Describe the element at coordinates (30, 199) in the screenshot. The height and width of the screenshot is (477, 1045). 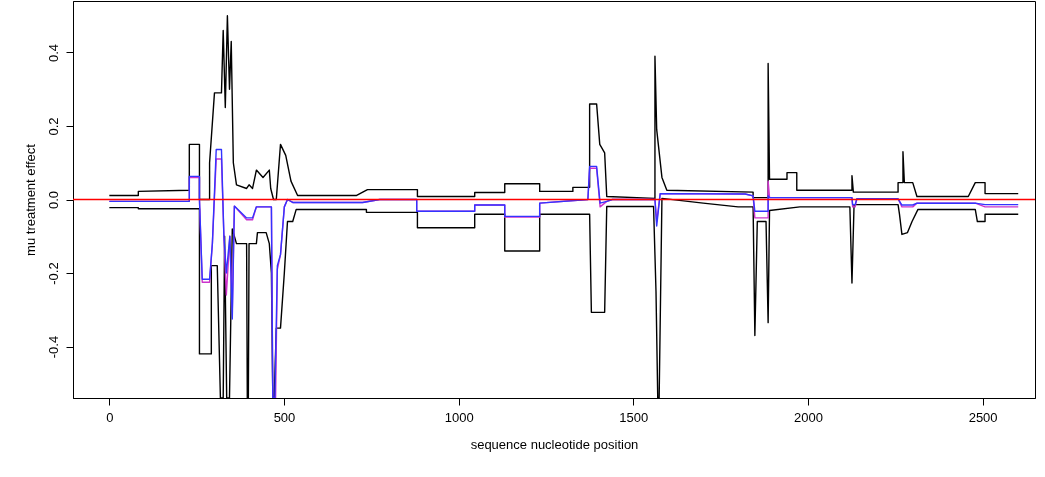
I see `y-axis-title: mu treatment effect` at that location.